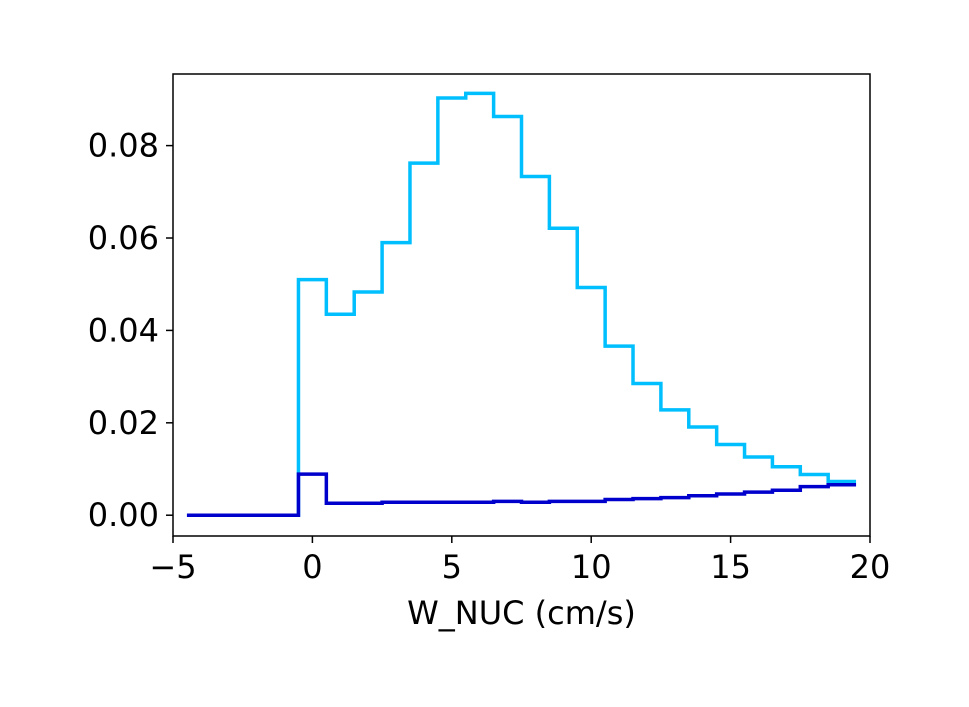 The width and height of the screenshot is (969, 707). Describe the element at coordinates (452, 567) in the screenshot. I see `x-tick-label: 5` at that location.